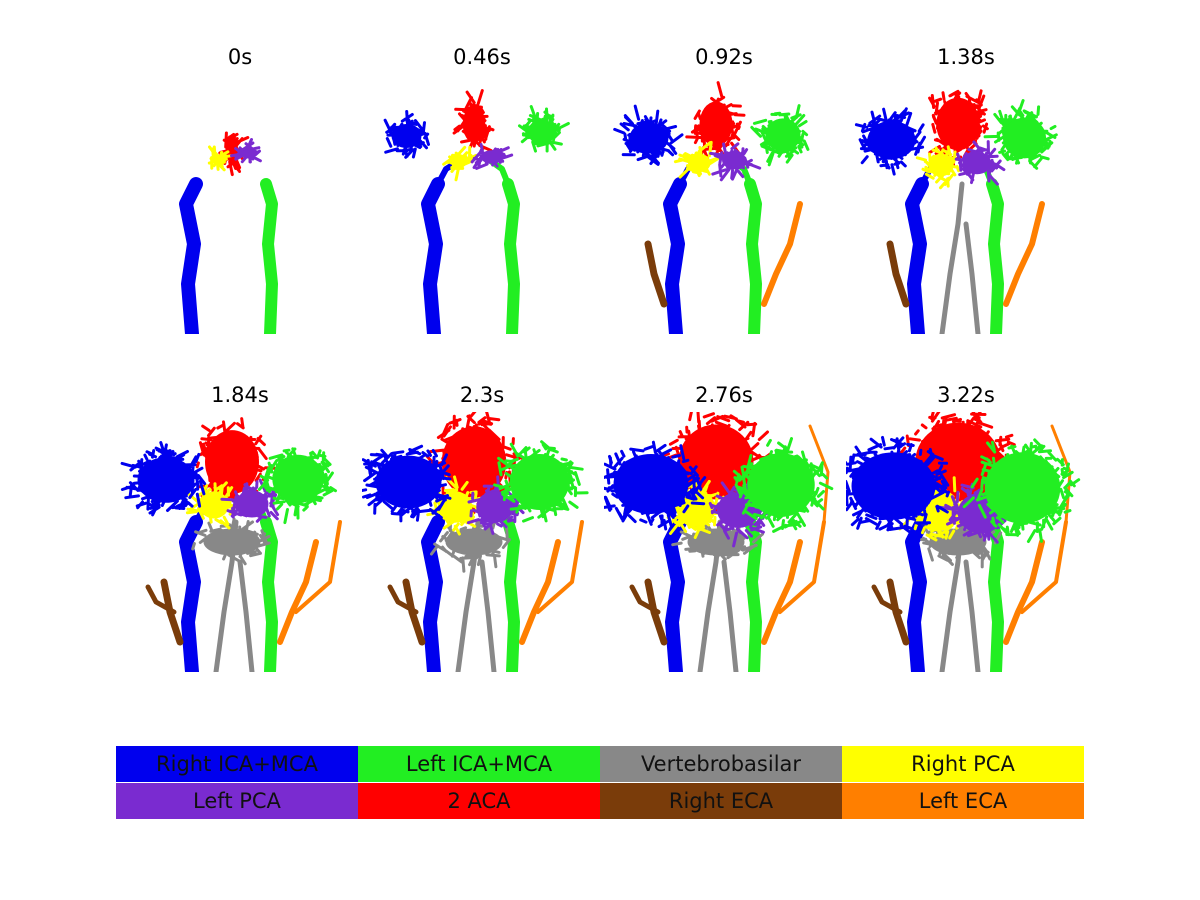 Image resolution: width=1200 pixels, height=900 pixels. I want to click on legend-item-2-aca: 2 ACA, so click(479, 801).